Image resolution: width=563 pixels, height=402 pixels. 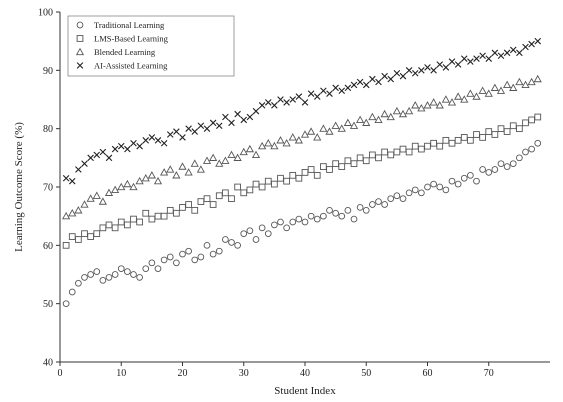 I want to click on legend-label: AI-Assisted Learning, so click(x=131, y=66).